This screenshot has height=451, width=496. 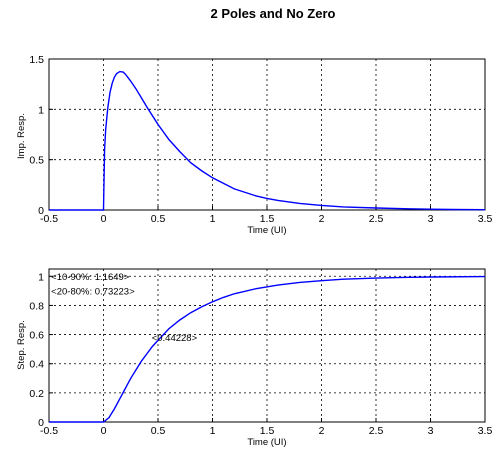 What do you see at coordinates (93, 291) in the screenshot?
I see `data-annotation: <20-80%: 0.73223>` at bounding box center [93, 291].